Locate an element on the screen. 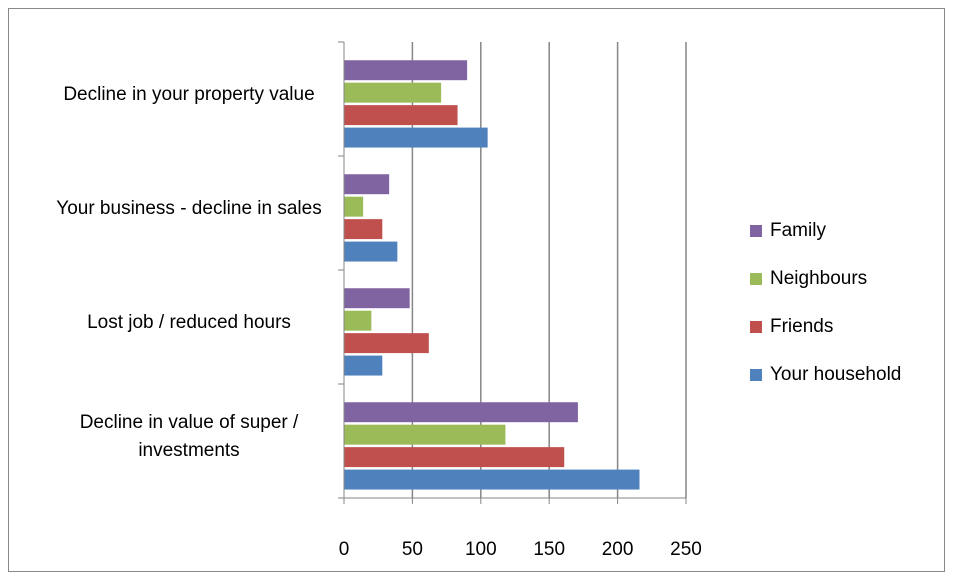 The height and width of the screenshot is (580, 953). x-tick-label: 0 is located at coordinates (344, 549).